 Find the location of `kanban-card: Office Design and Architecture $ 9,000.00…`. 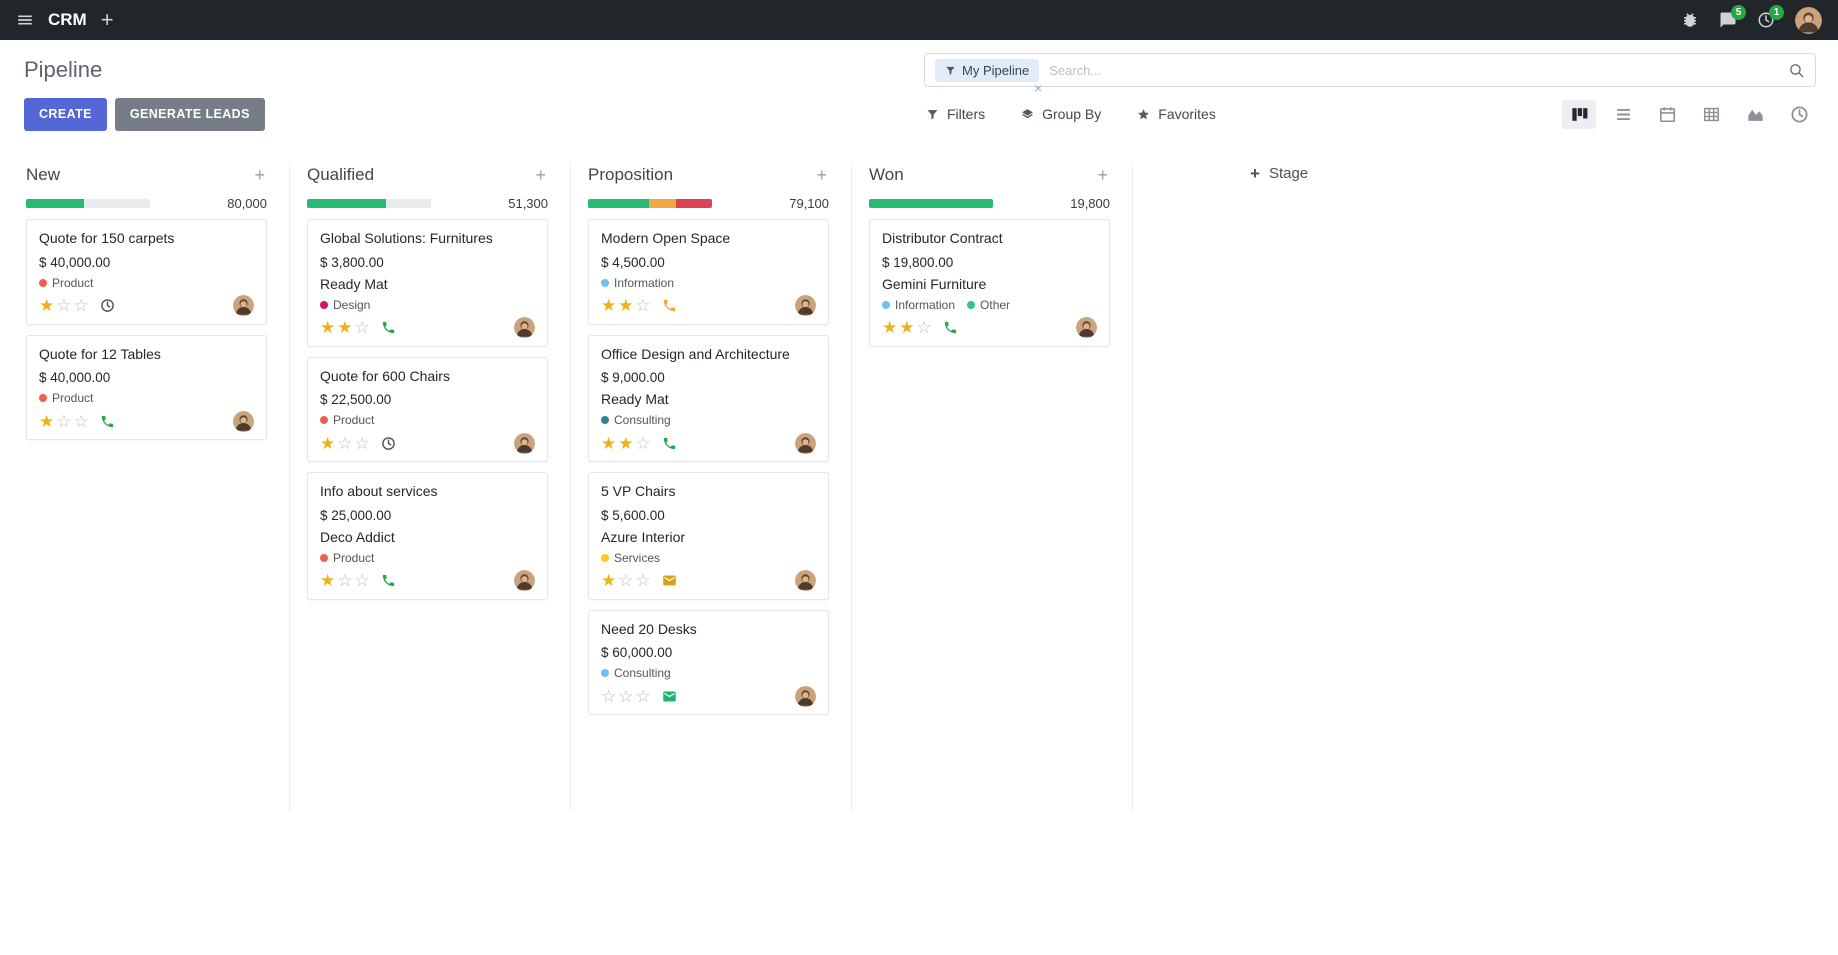

kanban-card: Office Design and Architecture $ 9,000.00… is located at coordinates (708, 398).